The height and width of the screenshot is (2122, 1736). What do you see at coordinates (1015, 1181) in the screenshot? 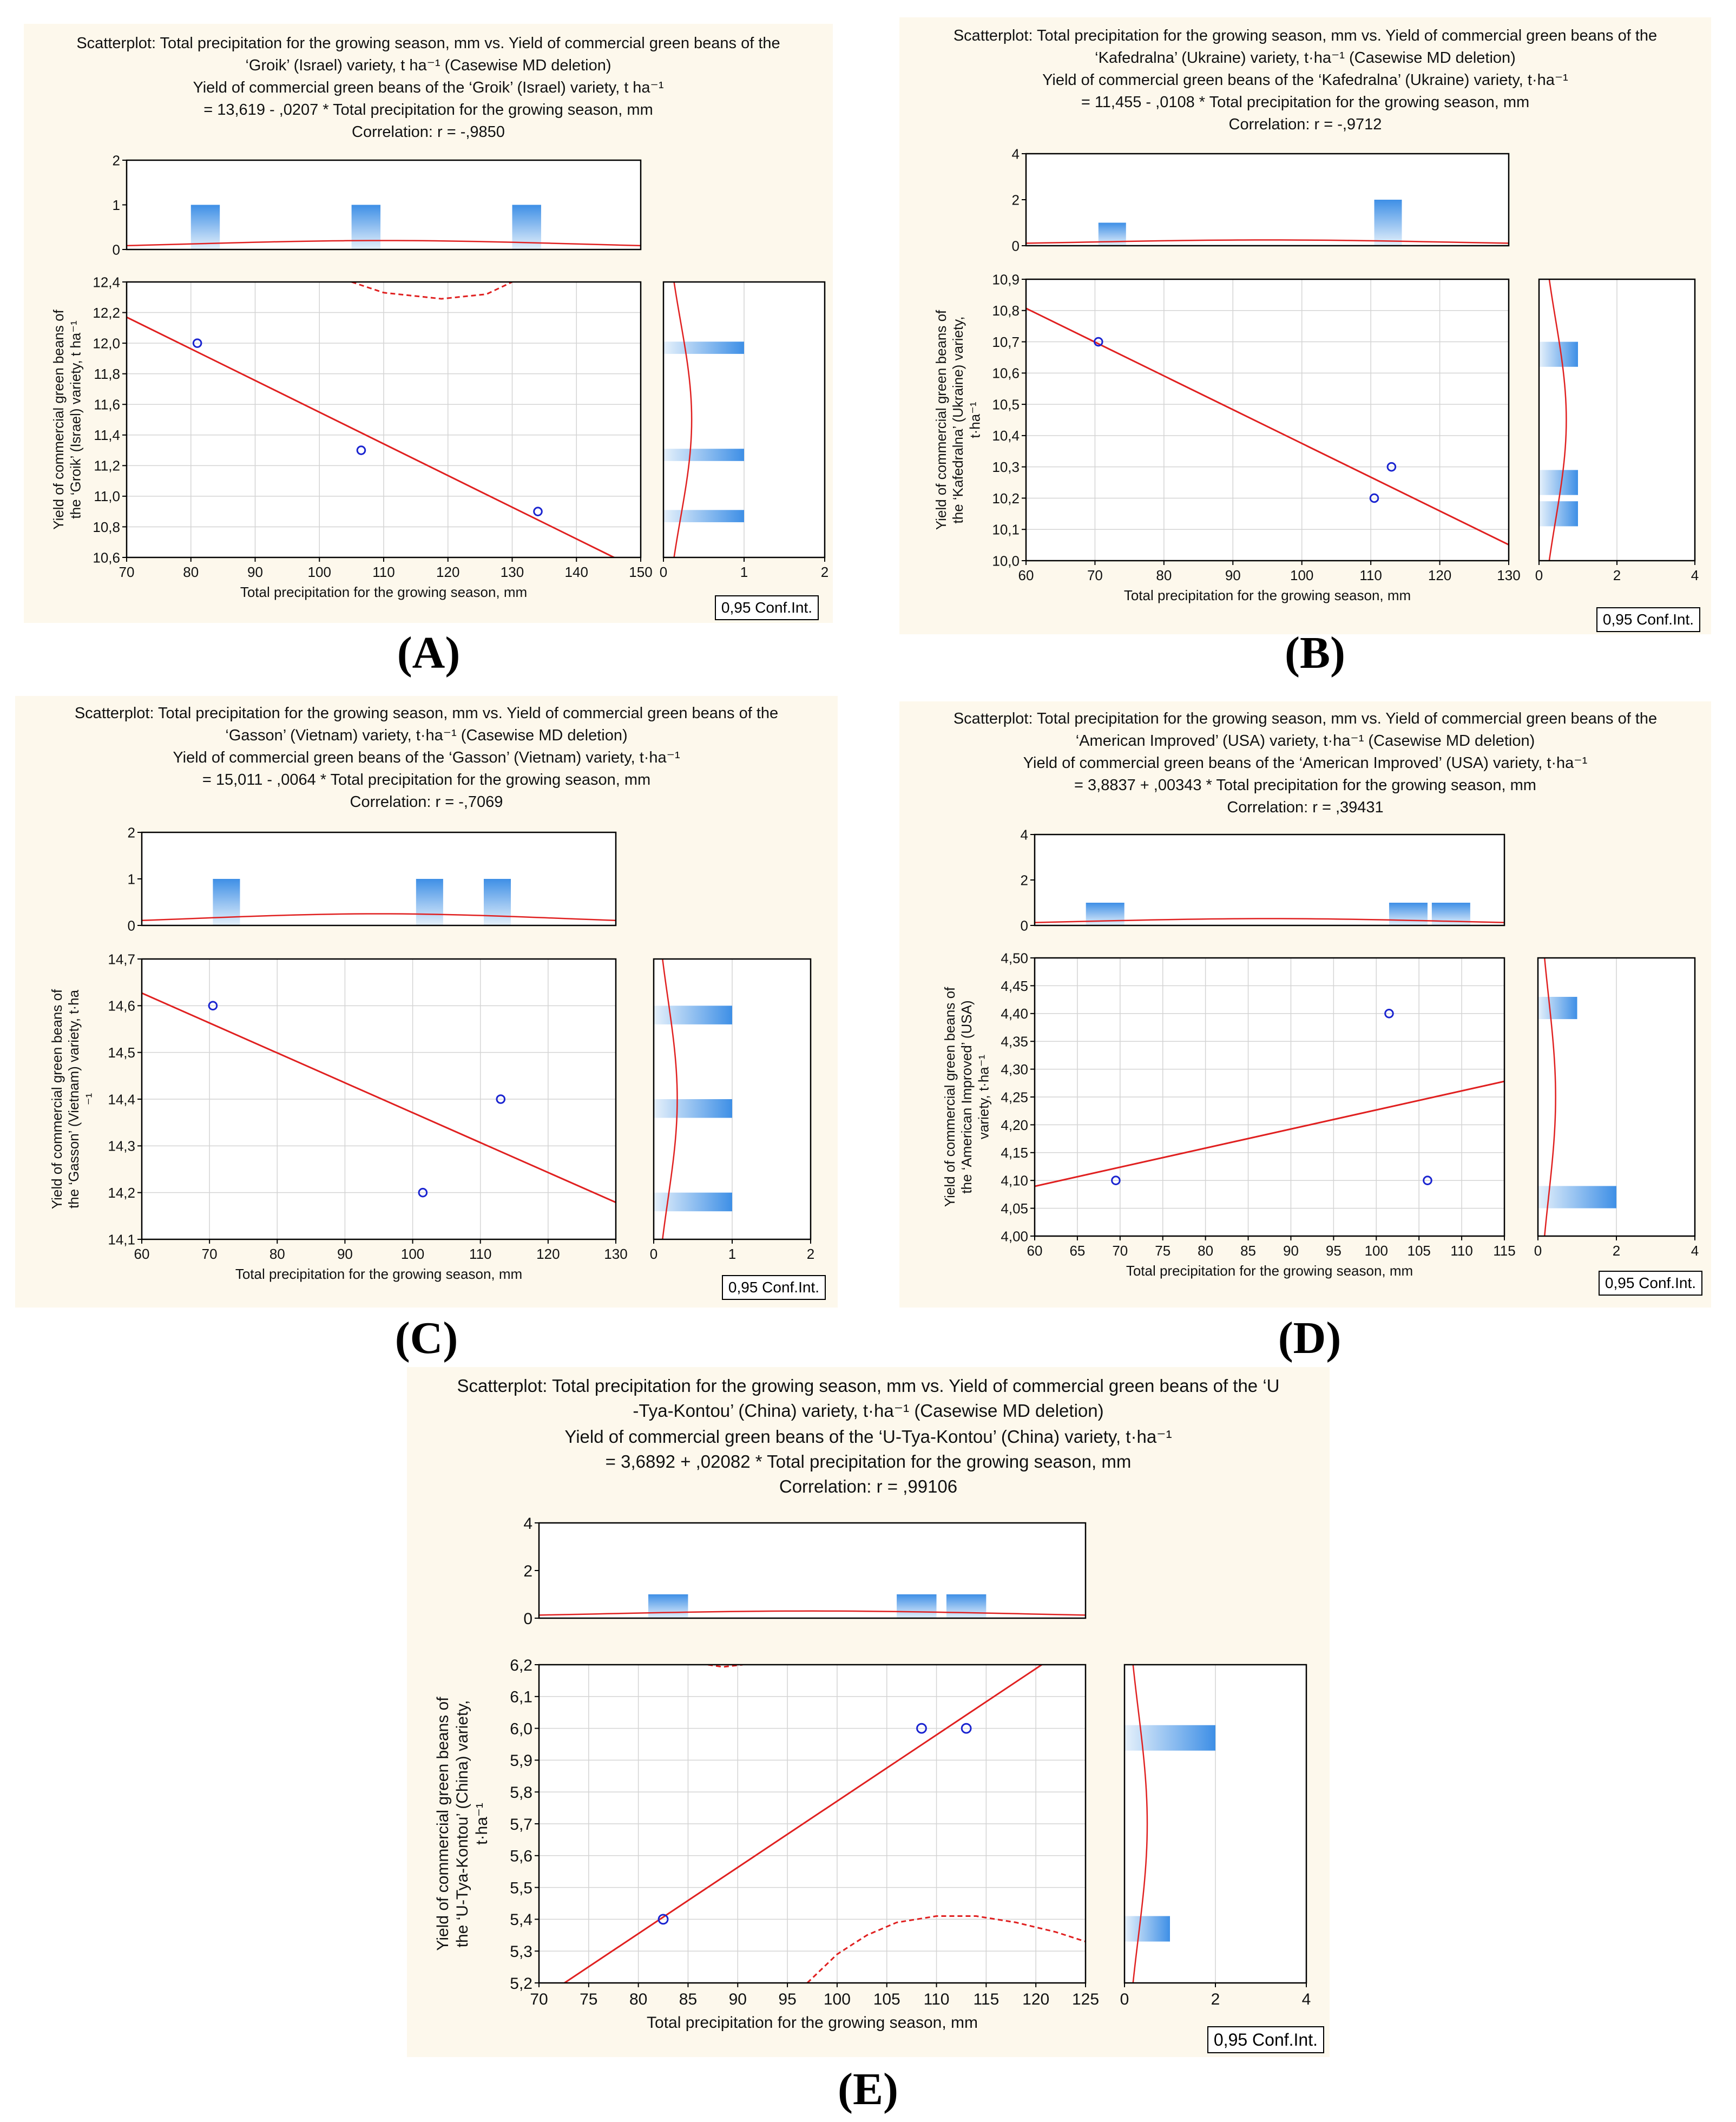
I see `y-tick-label: 4,10` at bounding box center [1015, 1181].